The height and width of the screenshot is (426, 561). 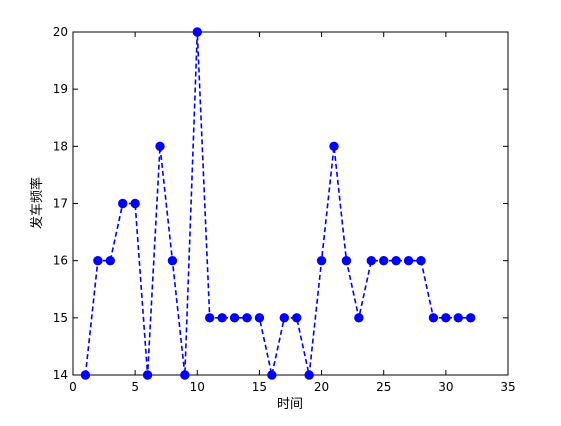 I want to click on x-tick-label: 35, so click(x=507, y=387).